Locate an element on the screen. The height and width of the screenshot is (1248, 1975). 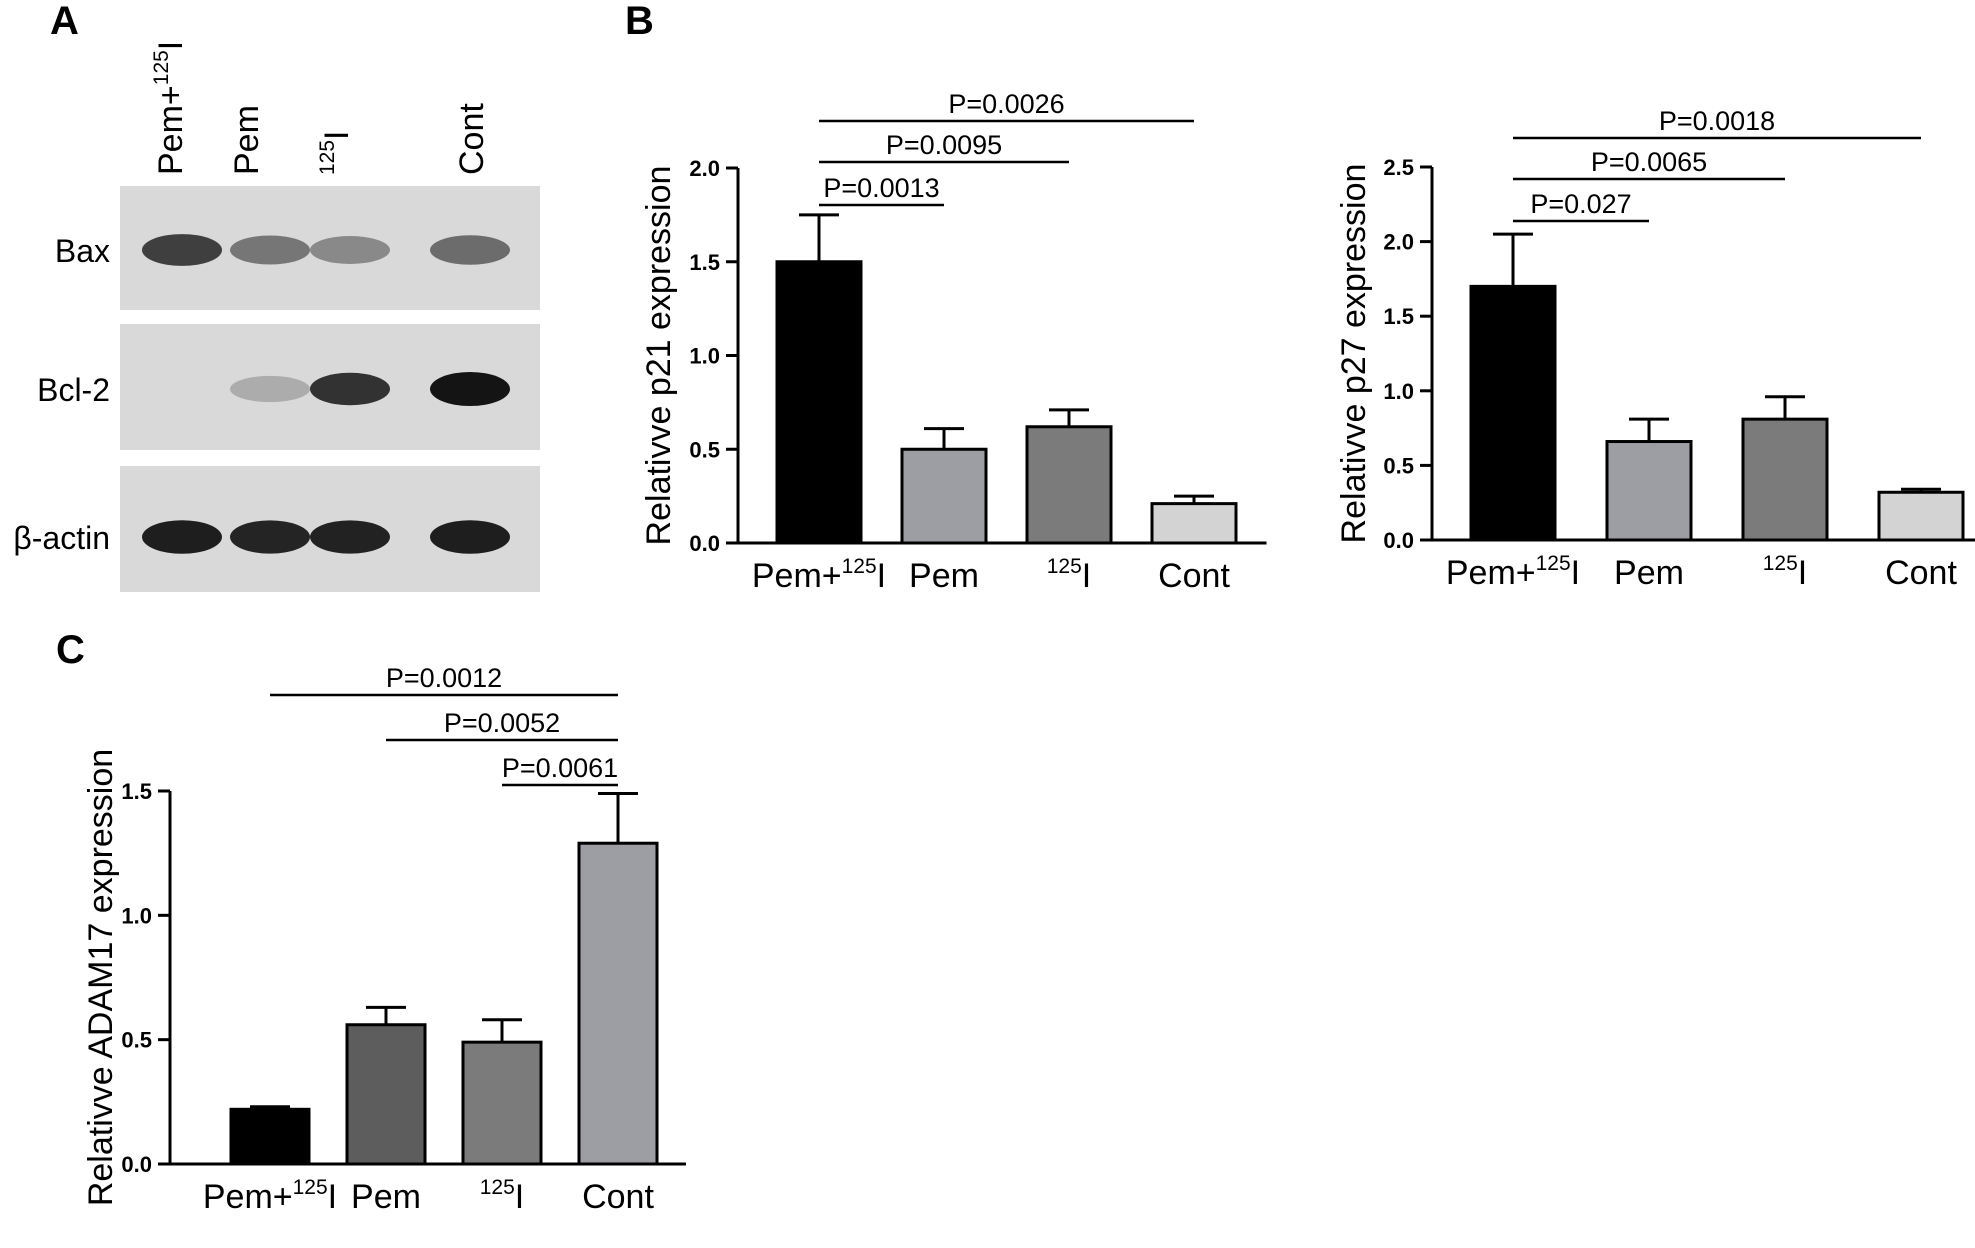
panel-c-letter: C is located at coordinates (70, 650).